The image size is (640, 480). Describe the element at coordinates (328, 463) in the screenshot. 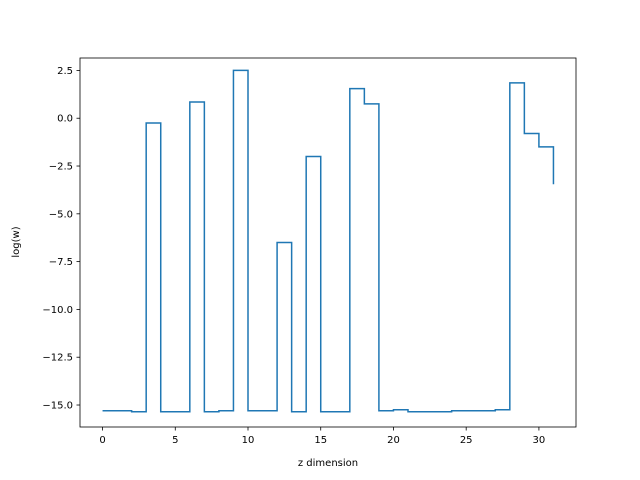

I see `x-axis-label: z dimension` at that location.